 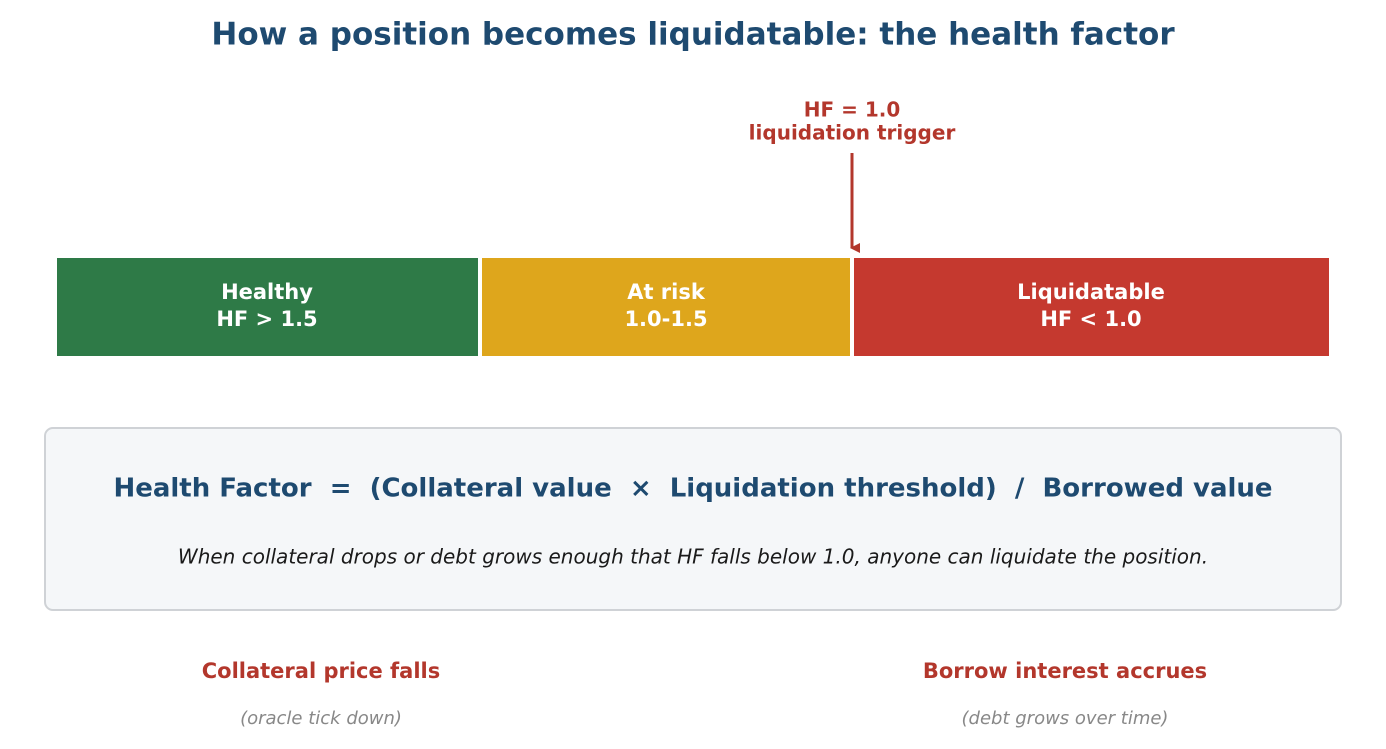 What do you see at coordinates (266, 319) in the screenshot?
I see `segment-range: HF > 1.5` at bounding box center [266, 319].